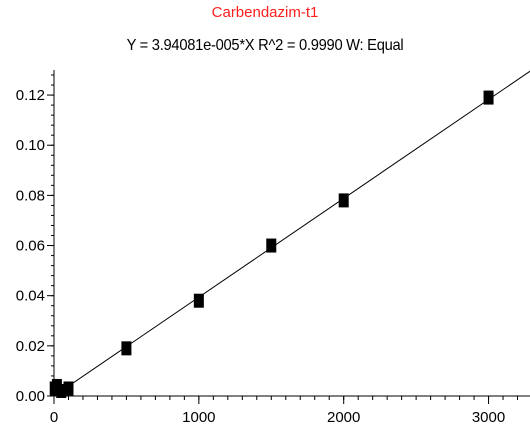 This screenshot has width=530, height=441. Describe the element at coordinates (265, 45) in the screenshot. I see `chart-subtitle: Y = 3.94081e-005*X R^2 = 0.9990 W: Equal` at that location.